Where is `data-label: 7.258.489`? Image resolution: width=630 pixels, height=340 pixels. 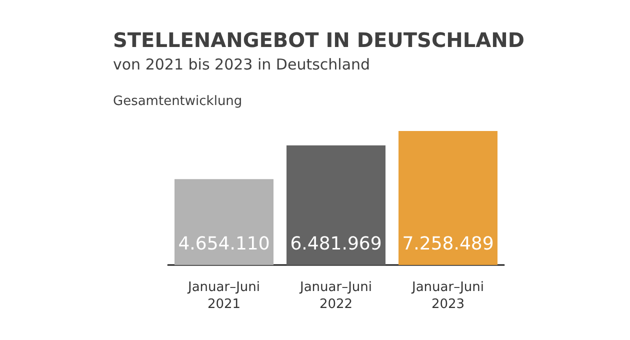 data-label: 7.258.489 is located at coordinates (448, 244).